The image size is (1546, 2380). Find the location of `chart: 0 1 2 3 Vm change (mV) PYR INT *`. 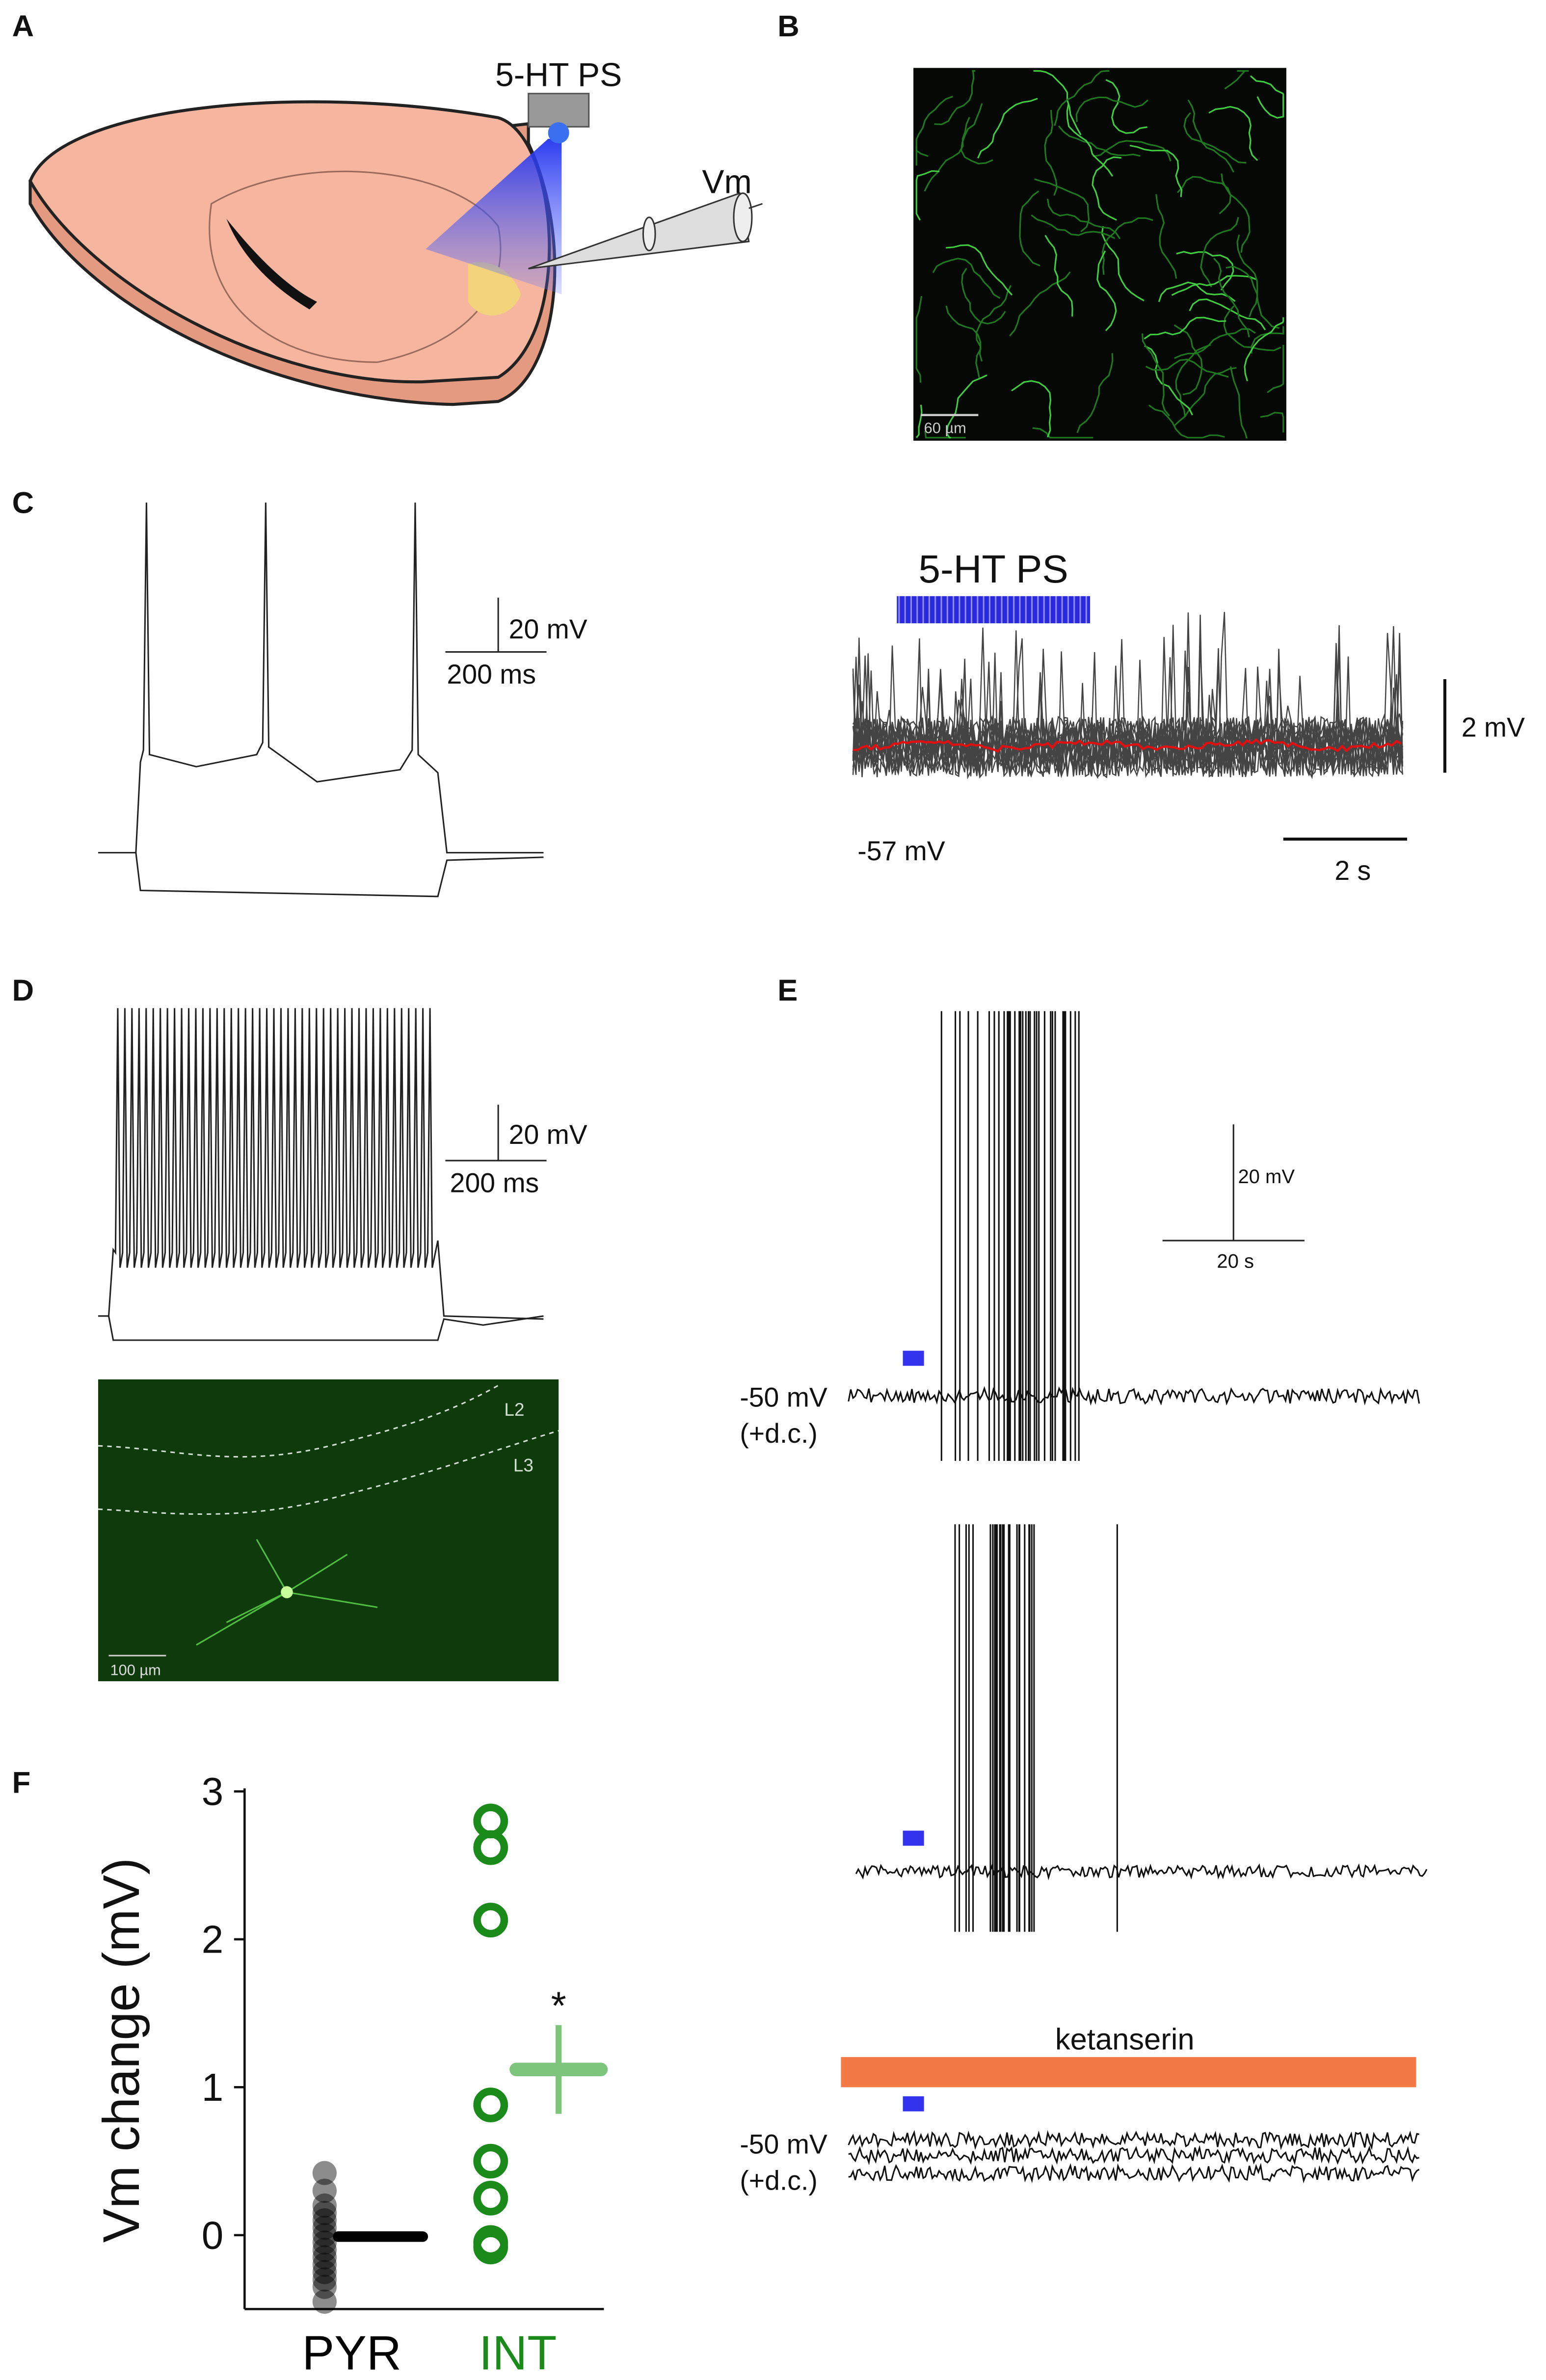

chart: 0 1 2 3 Vm change (mV) PYR INT * is located at coordinates (350, 2075).